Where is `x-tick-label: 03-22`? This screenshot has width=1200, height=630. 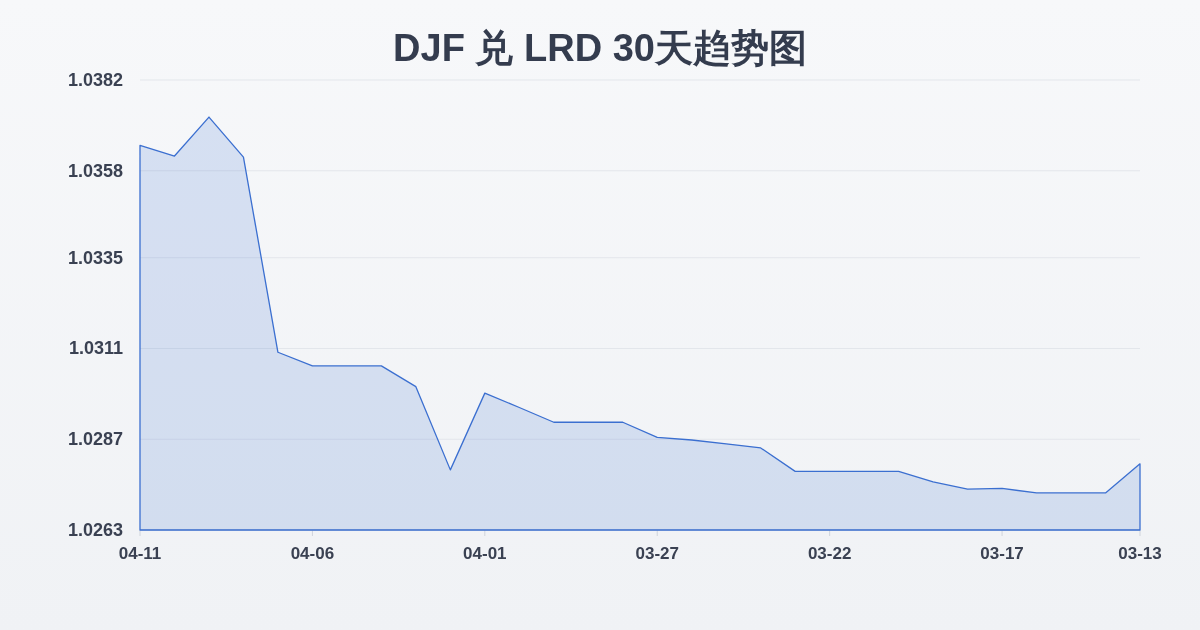 x-tick-label: 03-22 is located at coordinates (829, 553).